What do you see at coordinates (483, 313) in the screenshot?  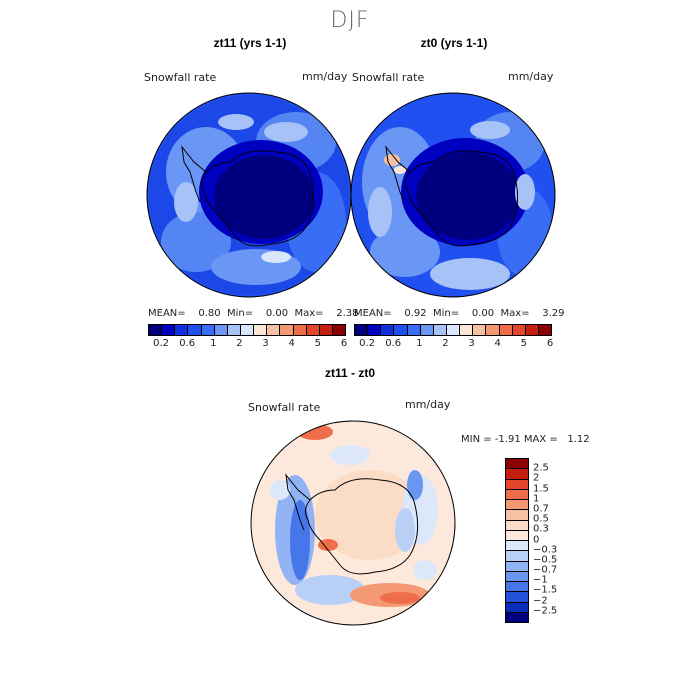 I see `panel-2-min-value: 0.00` at bounding box center [483, 313].